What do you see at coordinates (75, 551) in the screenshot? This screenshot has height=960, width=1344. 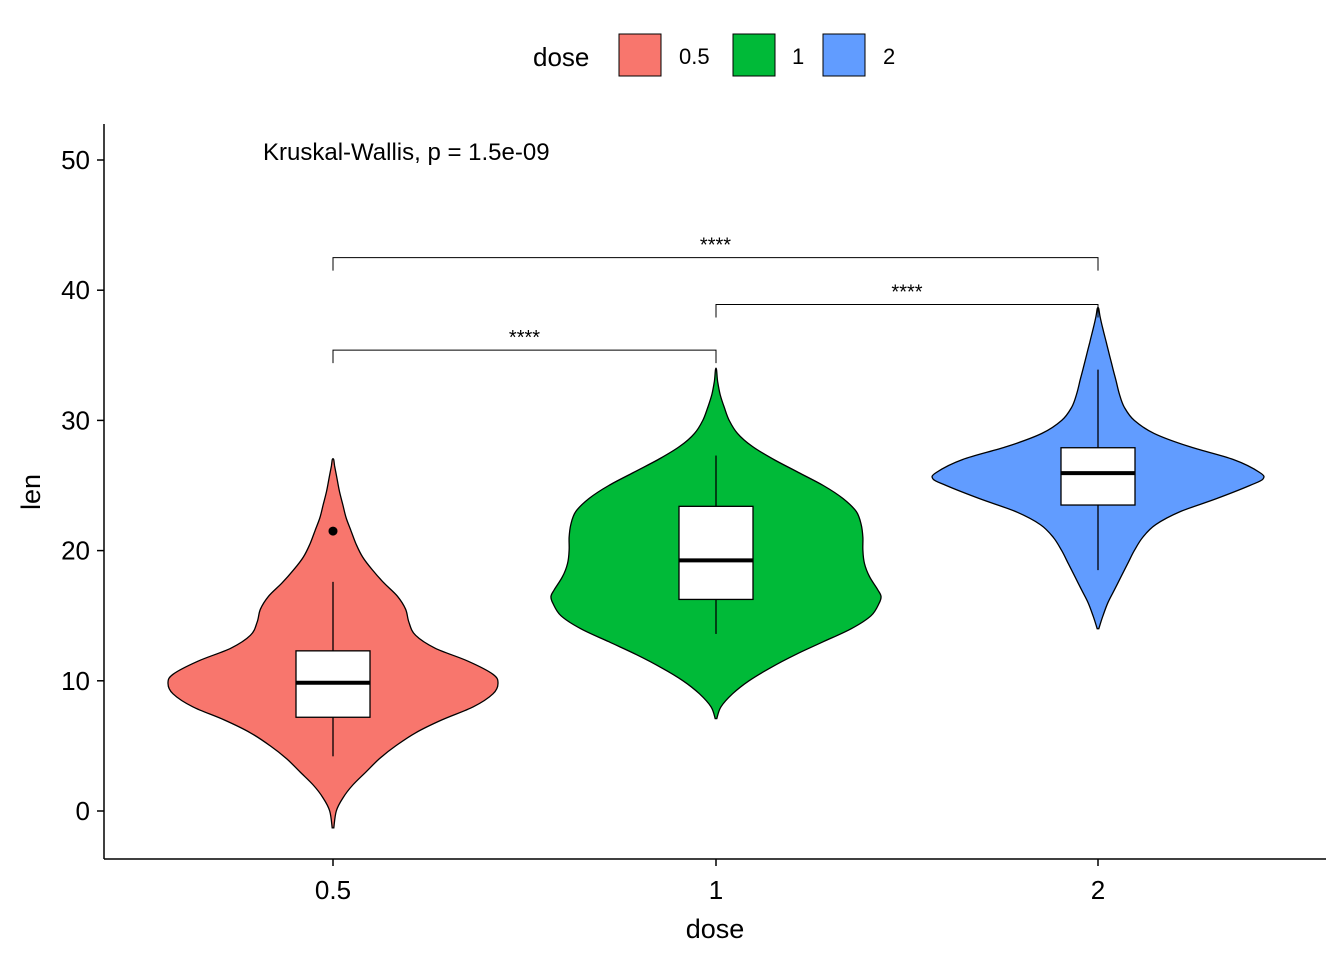 I see `y-tick-label-20: 20` at bounding box center [75, 551].